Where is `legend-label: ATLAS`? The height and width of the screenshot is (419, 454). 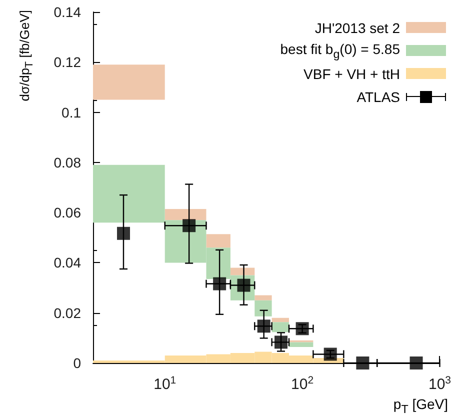 legend-label: ATLAS is located at coordinates (378, 96).